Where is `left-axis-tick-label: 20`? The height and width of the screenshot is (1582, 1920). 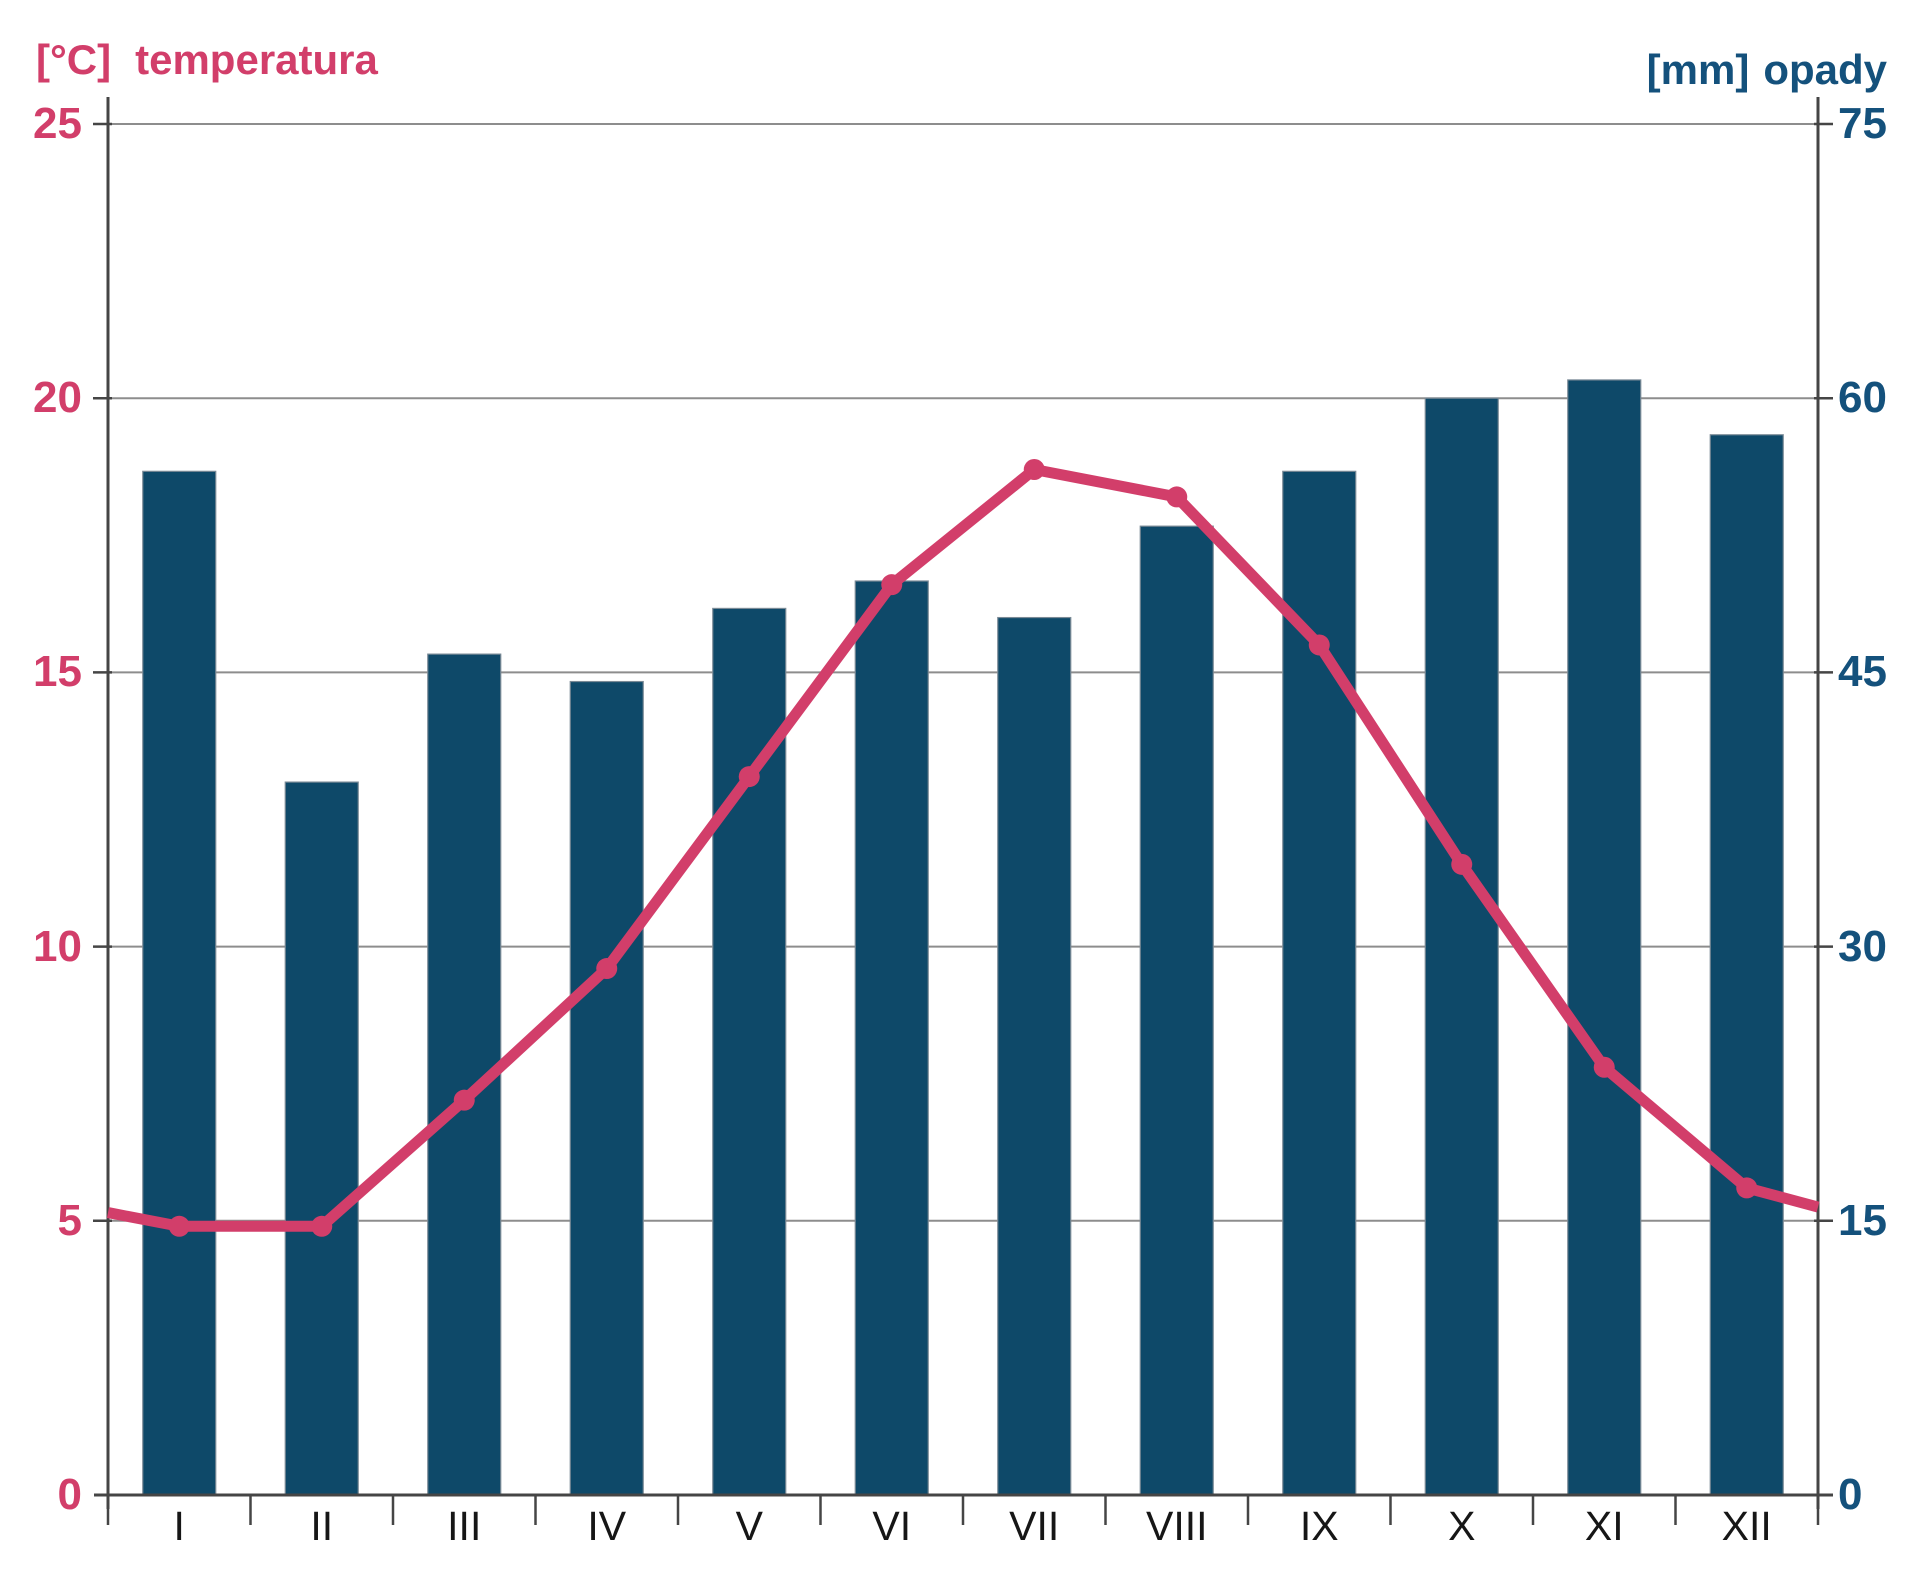 left-axis-tick-label: 20 is located at coordinates (57, 398).